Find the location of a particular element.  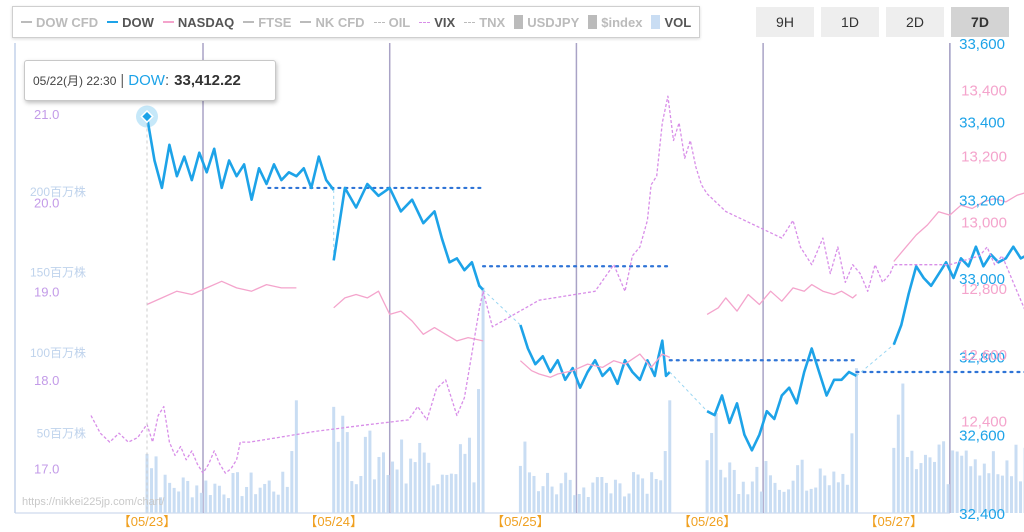

range-buttons: 9H 1D 2D 7D is located at coordinates (886, 22).